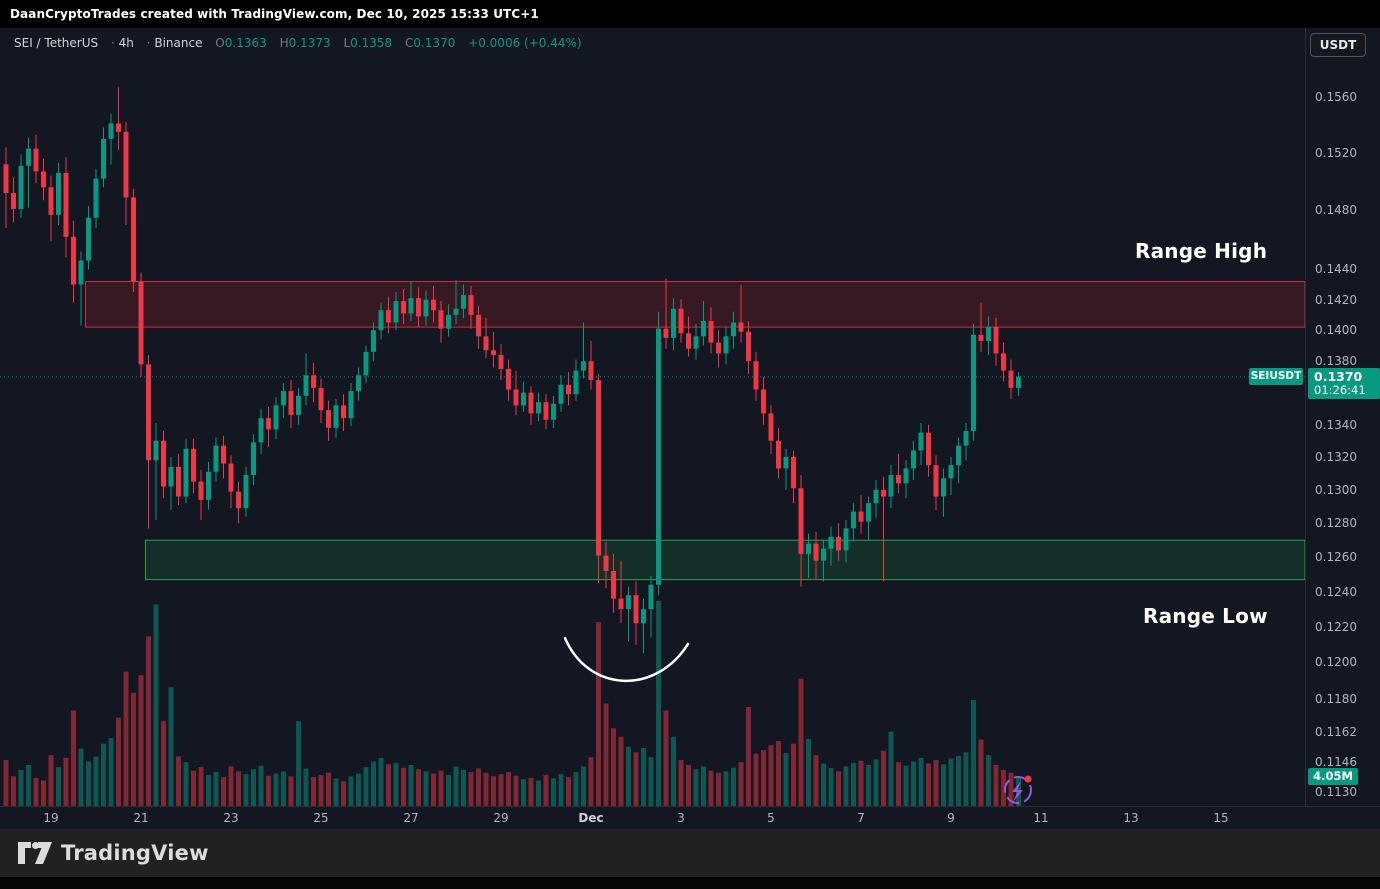  What do you see at coordinates (113, 853) in the screenshot?
I see `tradingview-brand: TradingView` at bounding box center [113, 853].